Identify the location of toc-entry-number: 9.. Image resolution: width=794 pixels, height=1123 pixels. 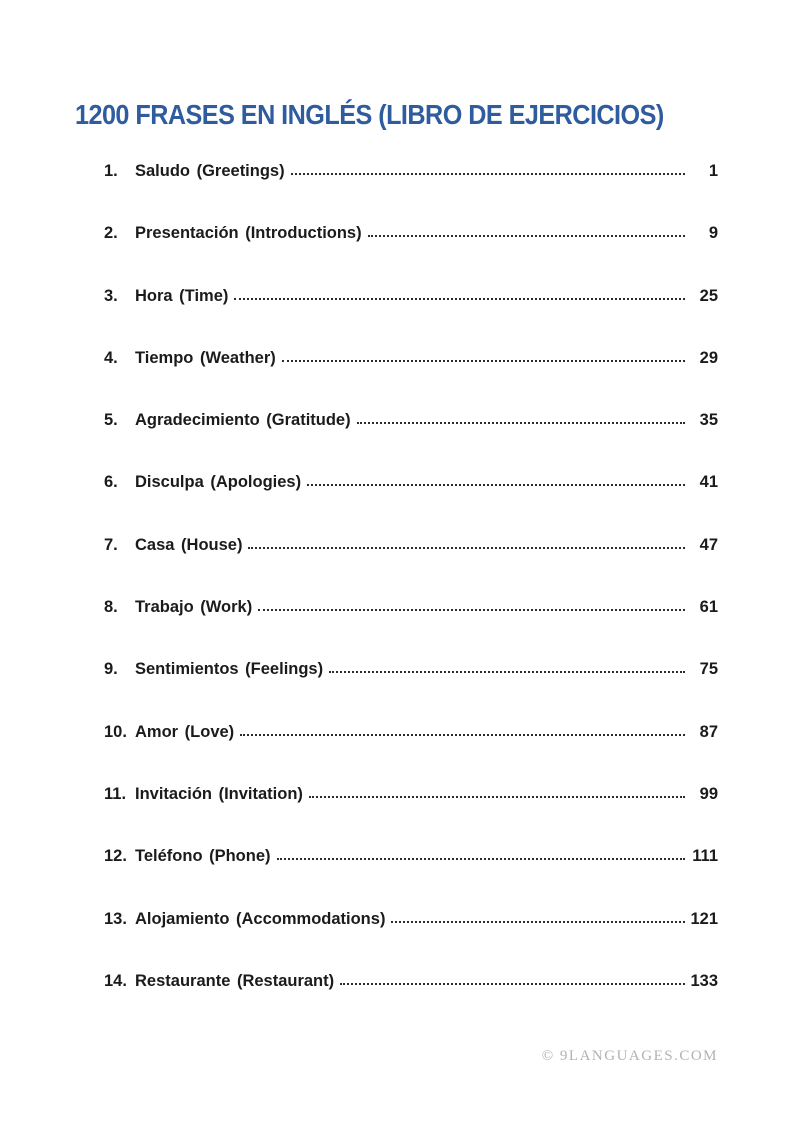
(111, 669).